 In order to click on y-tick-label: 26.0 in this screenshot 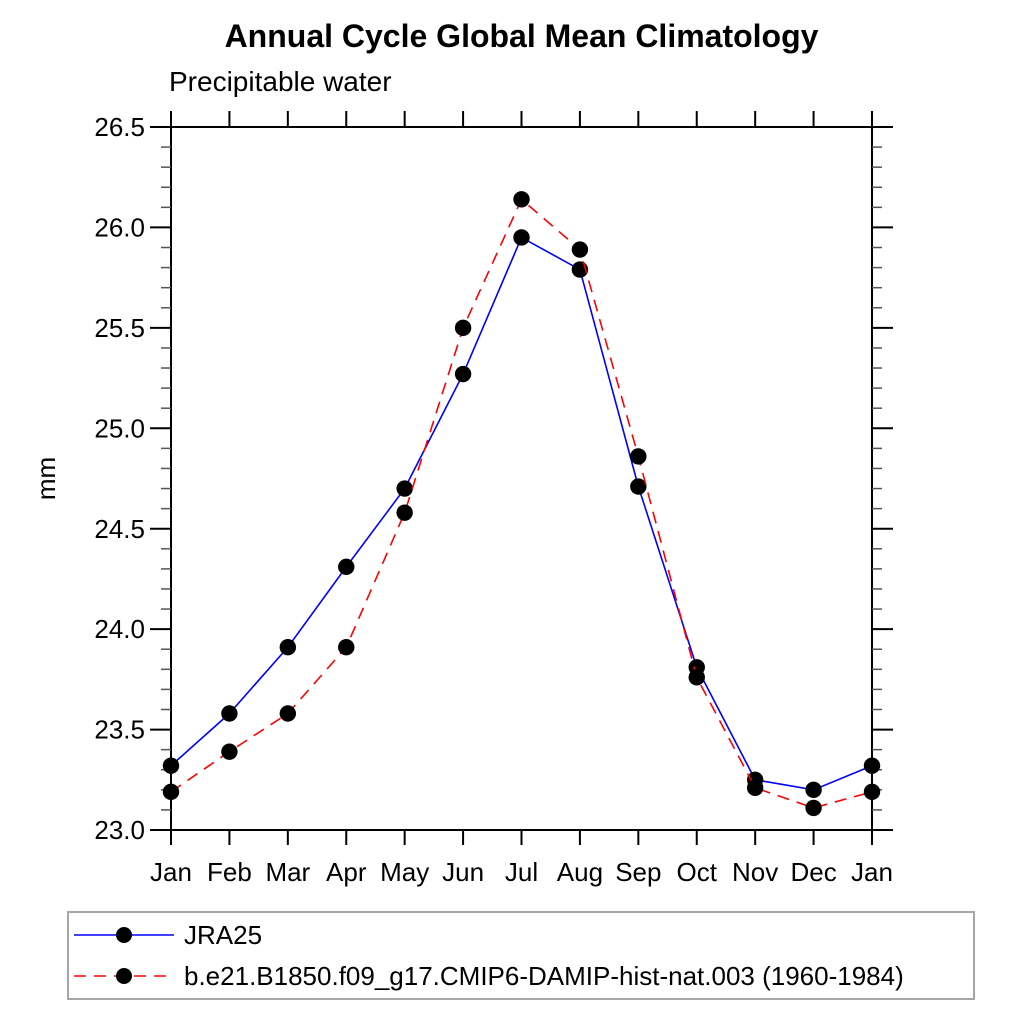, I will do `click(119, 228)`.